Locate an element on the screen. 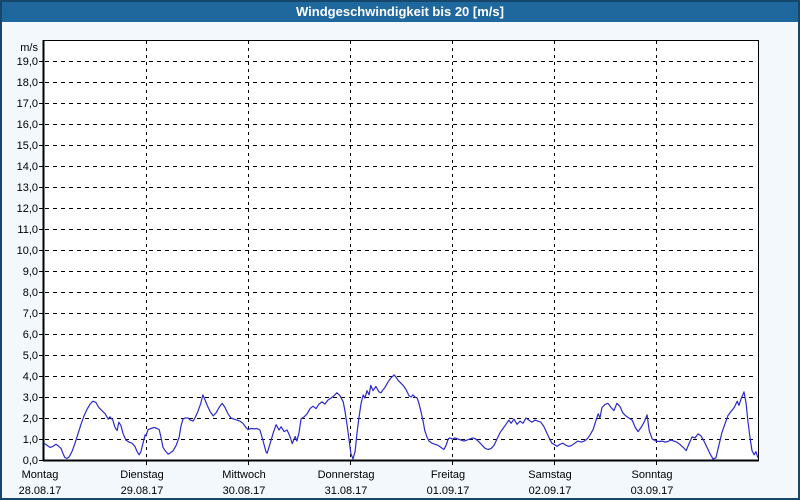 The height and width of the screenshot is (500, 800). date-label: 28.08.17 is located at coordinates (40, 491).